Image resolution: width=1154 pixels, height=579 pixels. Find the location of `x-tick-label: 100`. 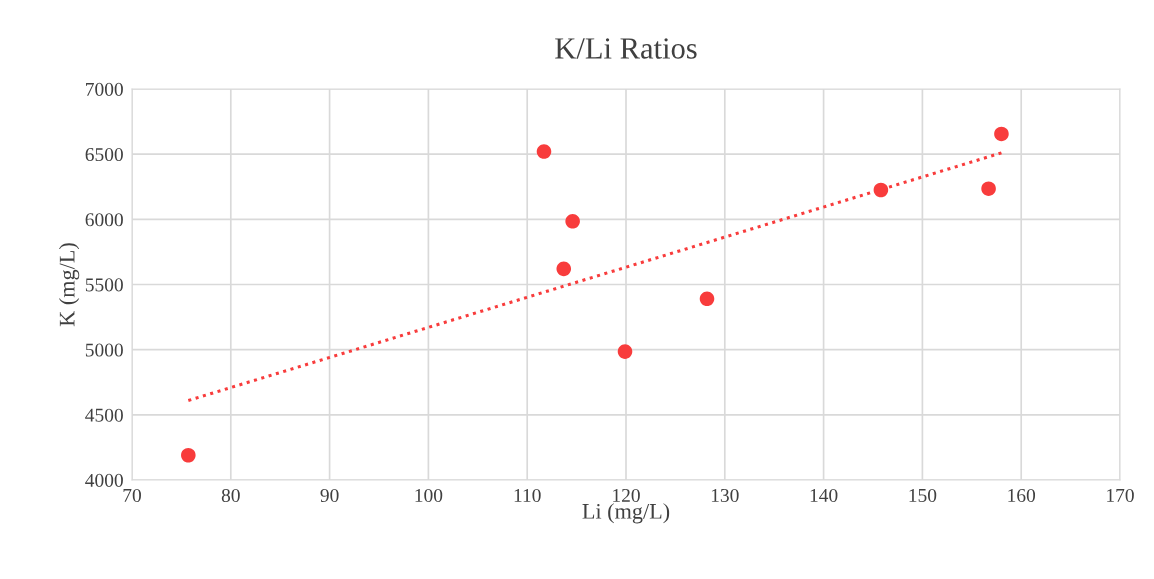

x-tick-label: 100 is located at coordinates (429, 495).